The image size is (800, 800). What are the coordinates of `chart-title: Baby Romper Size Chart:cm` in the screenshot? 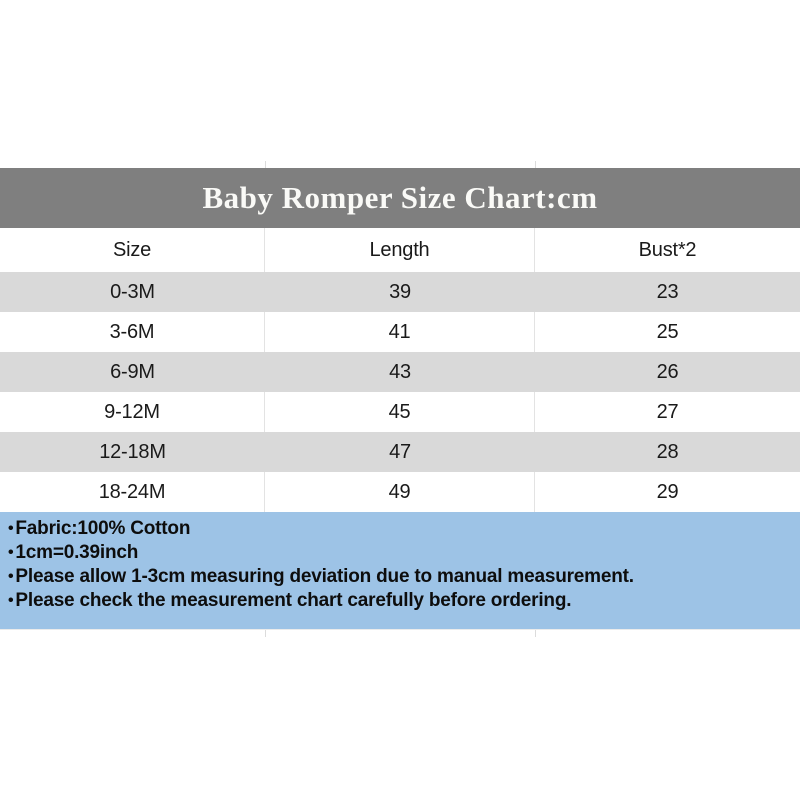 It's located at (400, 197).